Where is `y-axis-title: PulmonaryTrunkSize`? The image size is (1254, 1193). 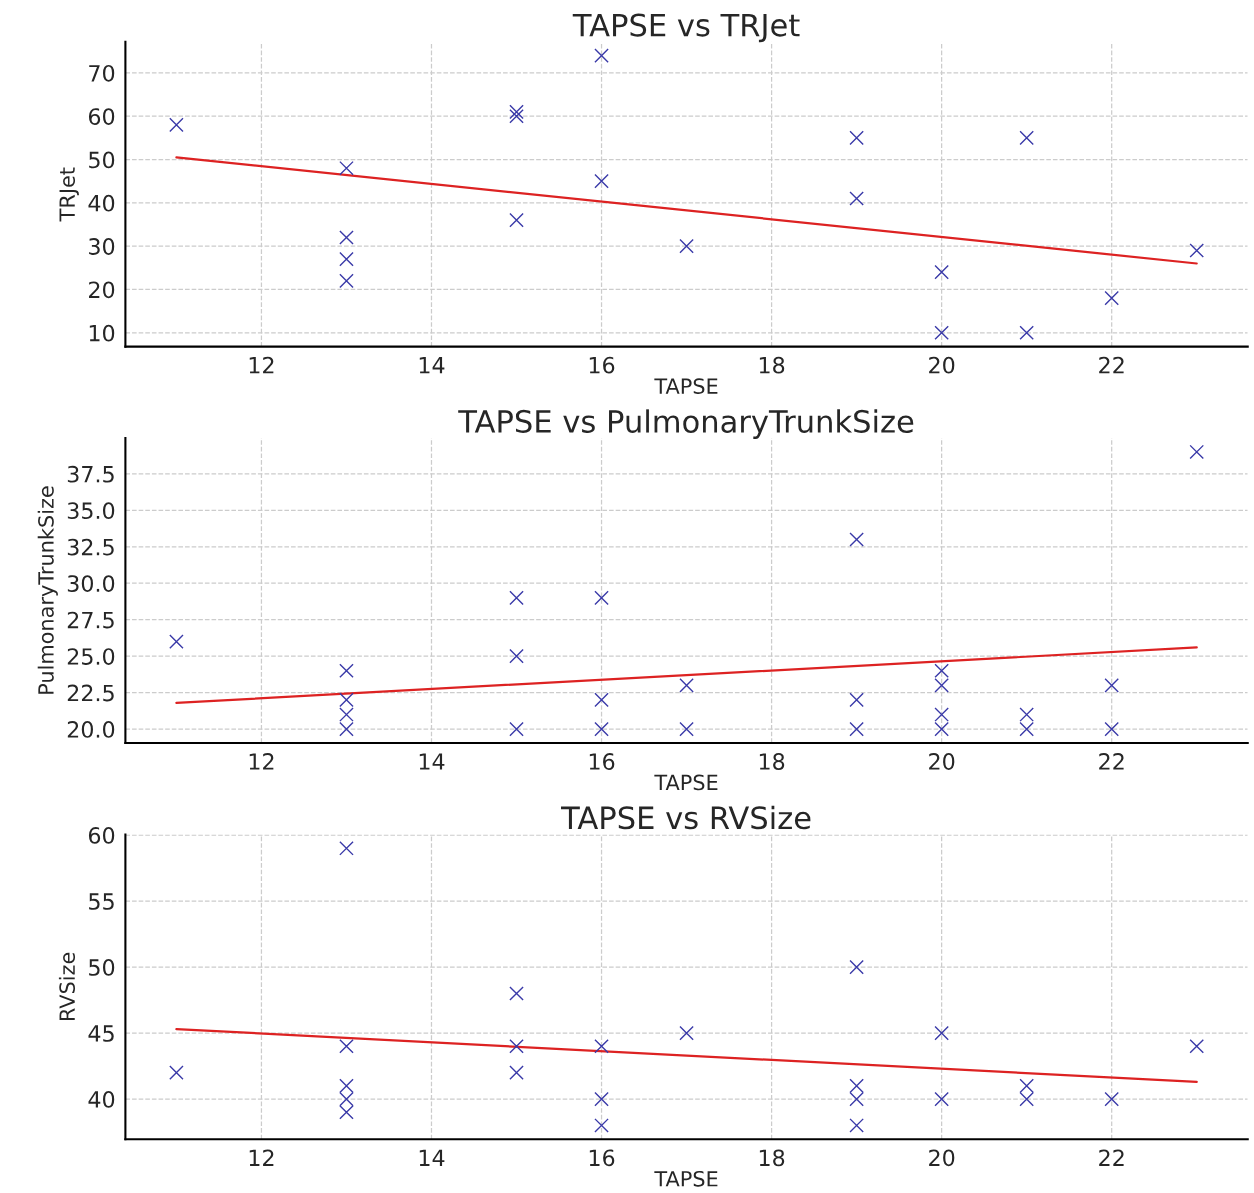 y-axis-title: PulmonaryTrunkSize is located at coordinates (47, 590).